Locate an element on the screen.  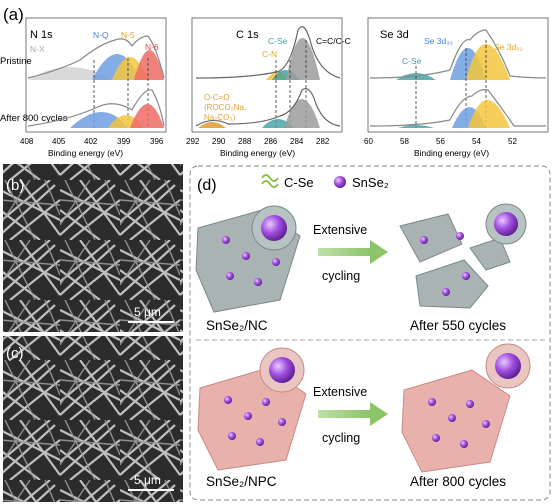
se3d-32-label: Se 3d₃₂ is located at coordinates (438, 41).